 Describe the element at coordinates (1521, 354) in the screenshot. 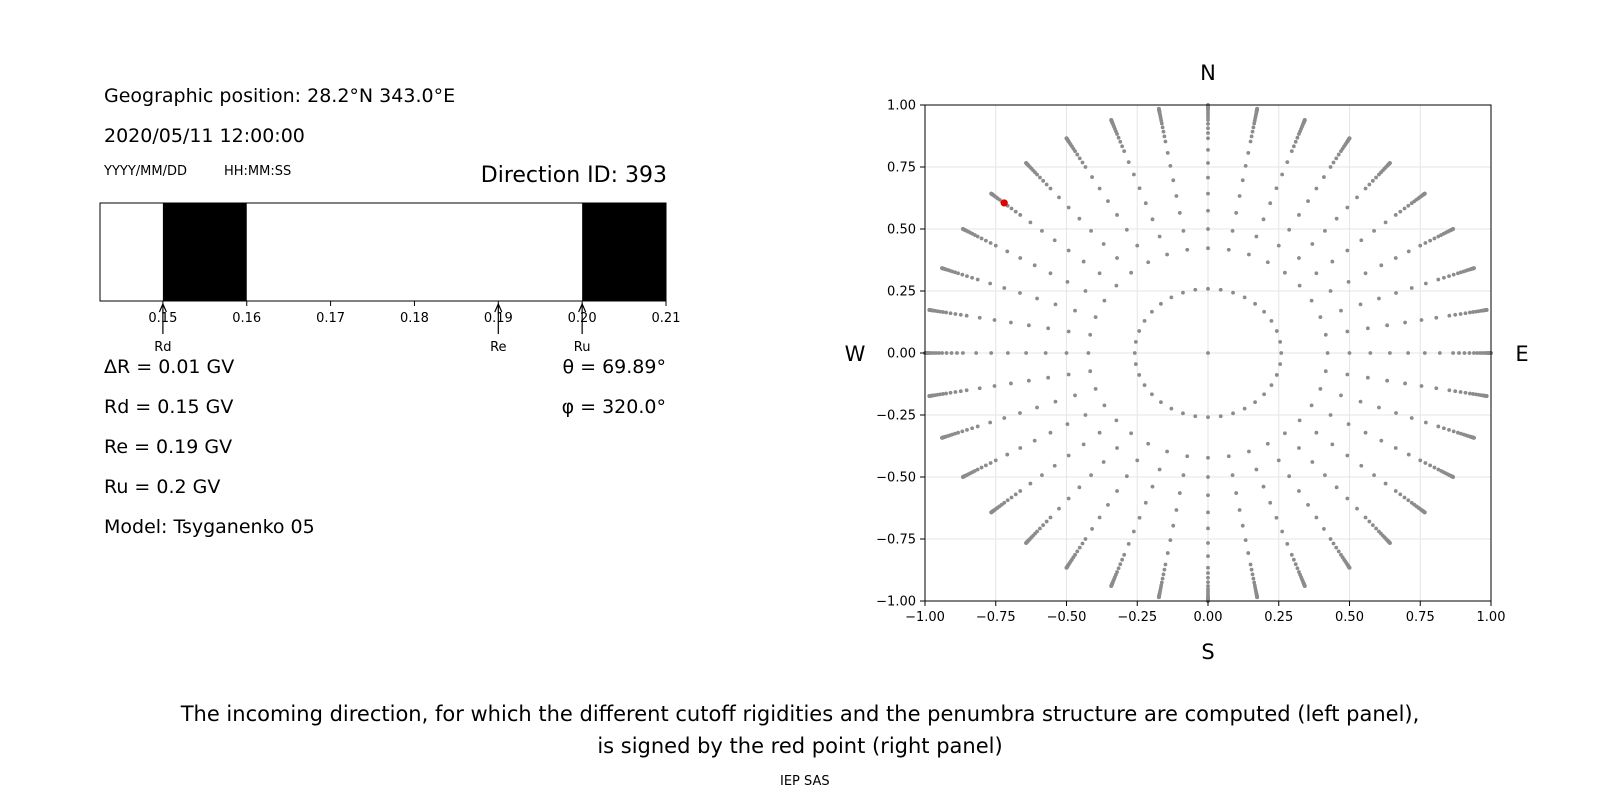

I see `compass-east: E` at that location.